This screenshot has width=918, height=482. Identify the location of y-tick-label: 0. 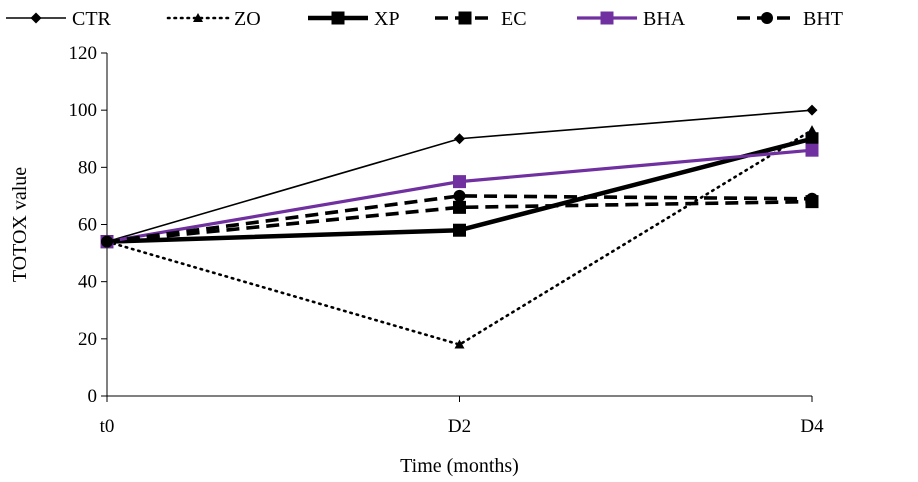
(93, 396).